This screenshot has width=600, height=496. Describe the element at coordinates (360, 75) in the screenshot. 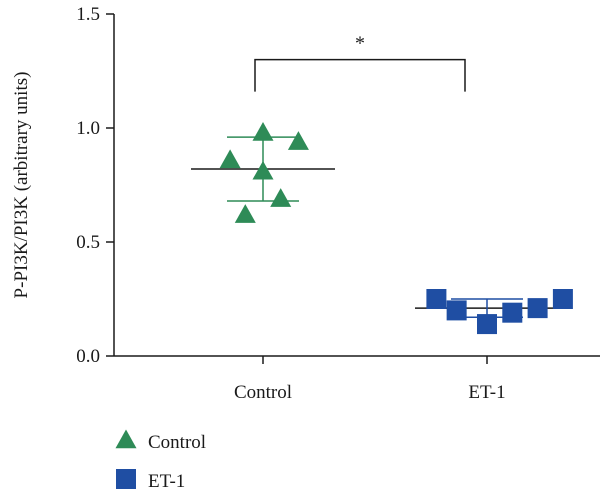

I see `significance-bracket-line` at that location.